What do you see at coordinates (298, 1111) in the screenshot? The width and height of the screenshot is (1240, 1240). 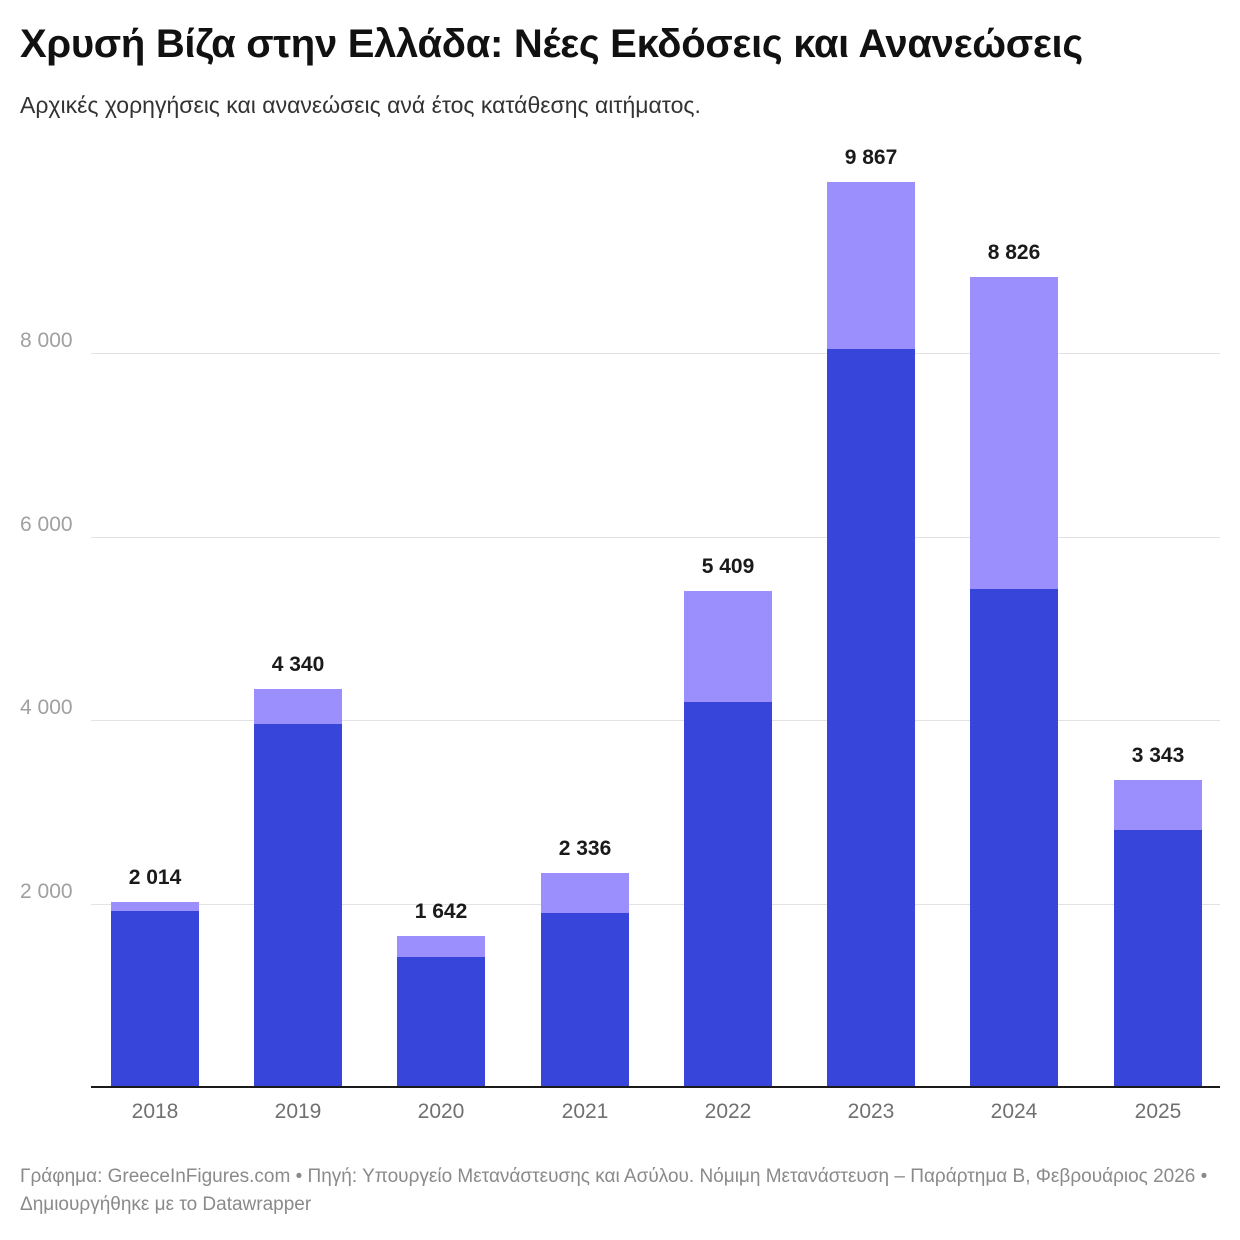 I see `x-tick-label: 2019` at bounding box center [298, 1111].